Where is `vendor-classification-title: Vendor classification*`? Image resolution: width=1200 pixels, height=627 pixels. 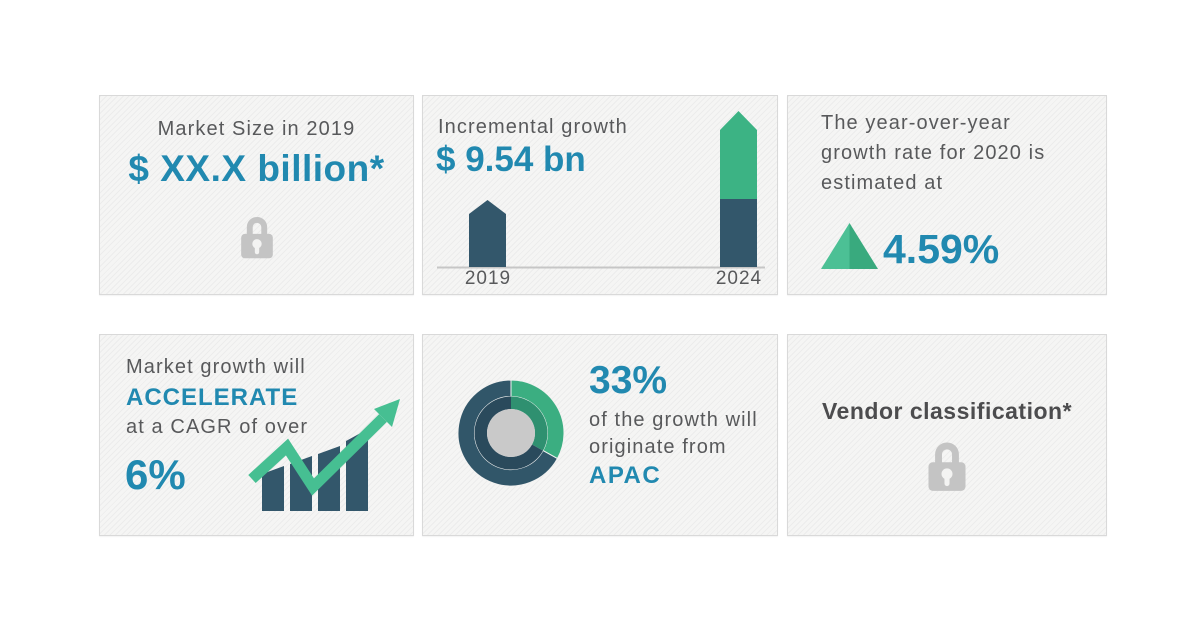
vendor-classification-title: Vendor classification* is located at coordinates (947, 411).